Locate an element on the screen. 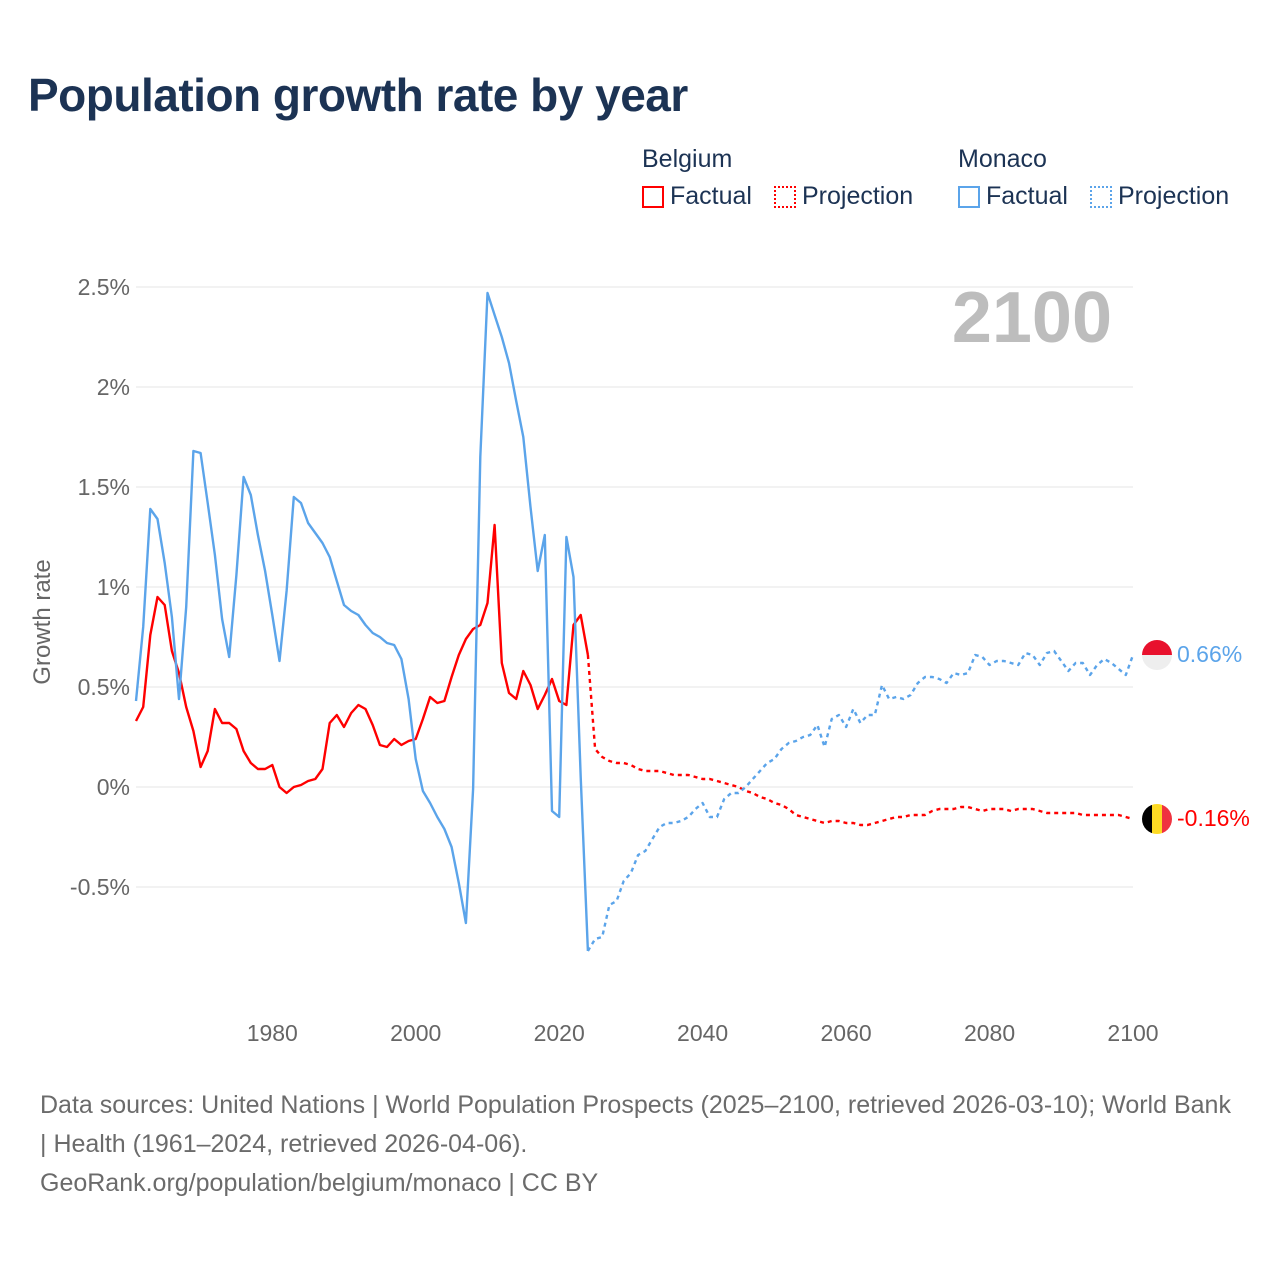  x-tick-label: 2100 is located at coordinates (1132, 1033).